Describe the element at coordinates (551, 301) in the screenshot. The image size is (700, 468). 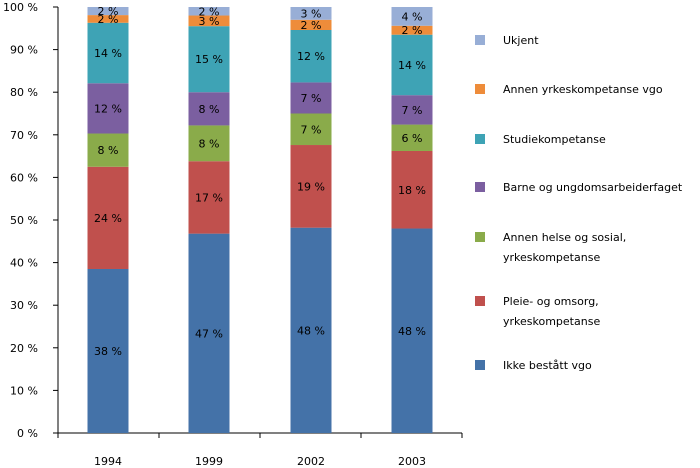
I see `legend-entry-label: Pleie- og omsorg,` at that location.